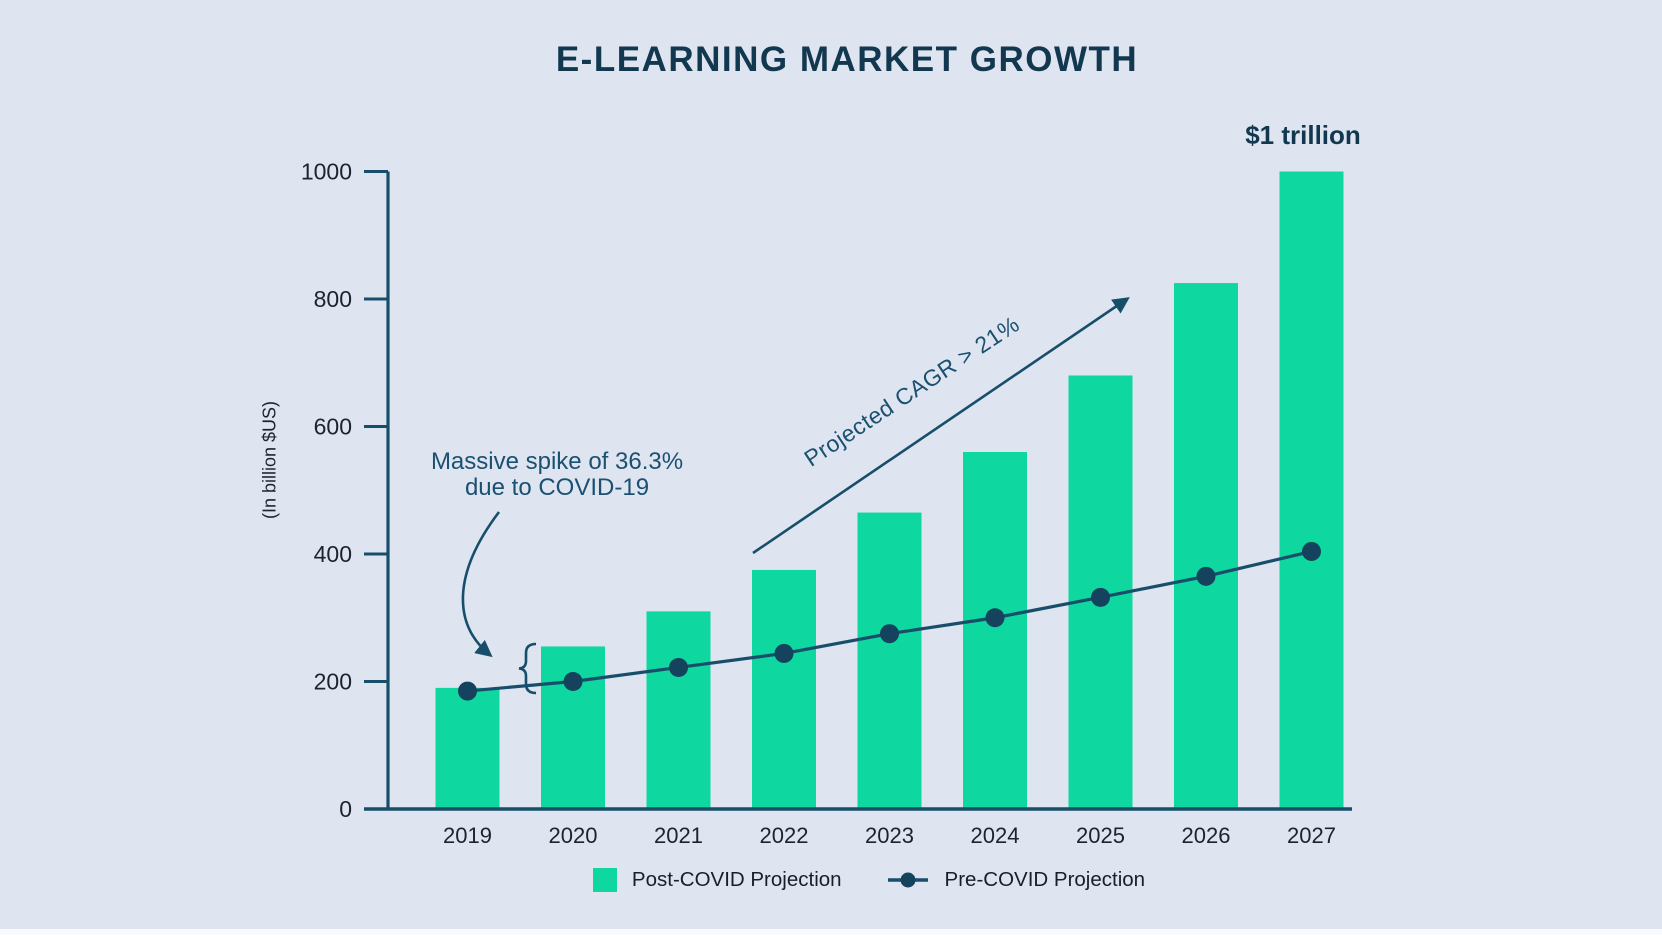 This screenshot has width=1662, height=935. Describe the element at coordinates (467, 691) in the screenshot. I see `line-point-2019` at that location.